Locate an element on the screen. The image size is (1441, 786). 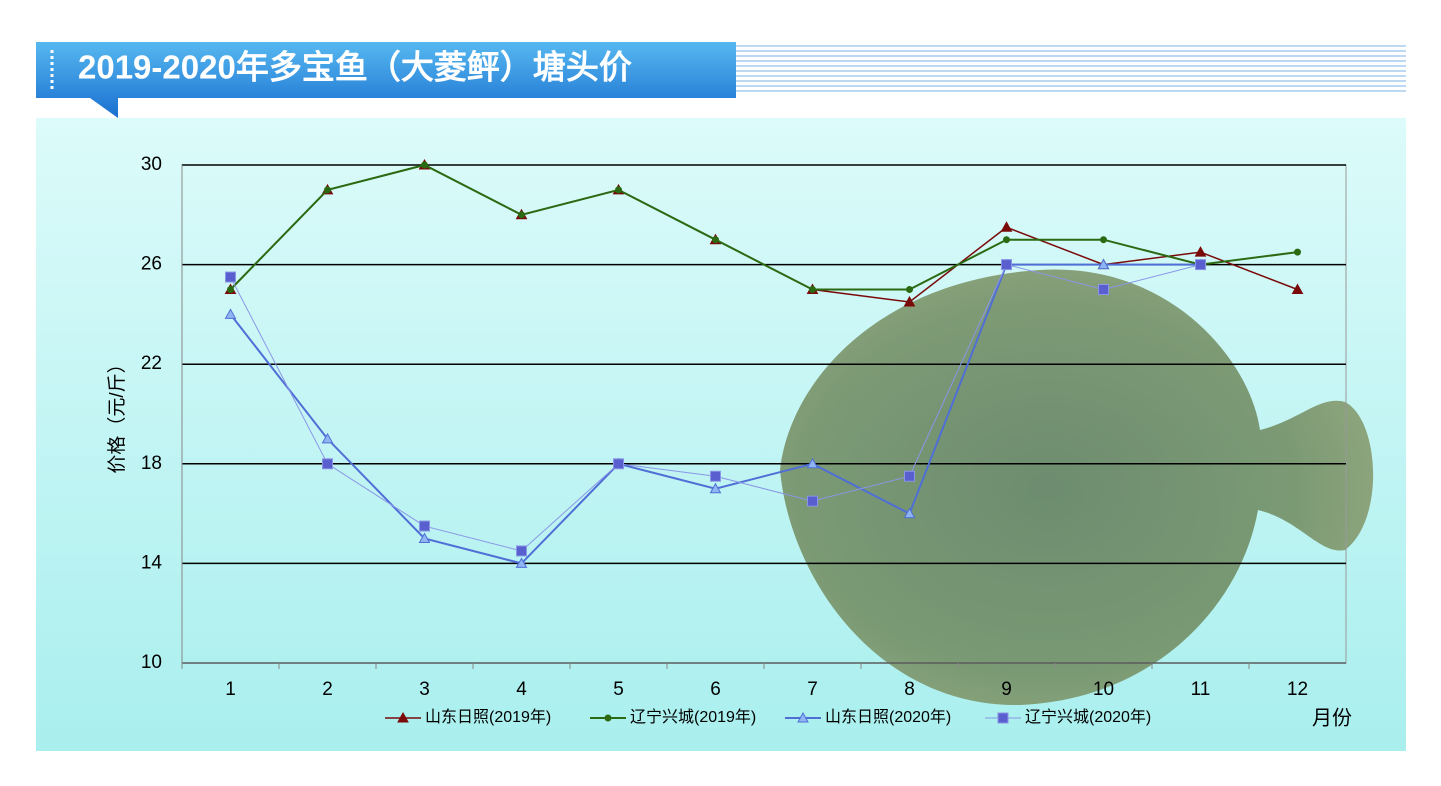
y-tick-label: 10 is located at coordinates (151, 662).